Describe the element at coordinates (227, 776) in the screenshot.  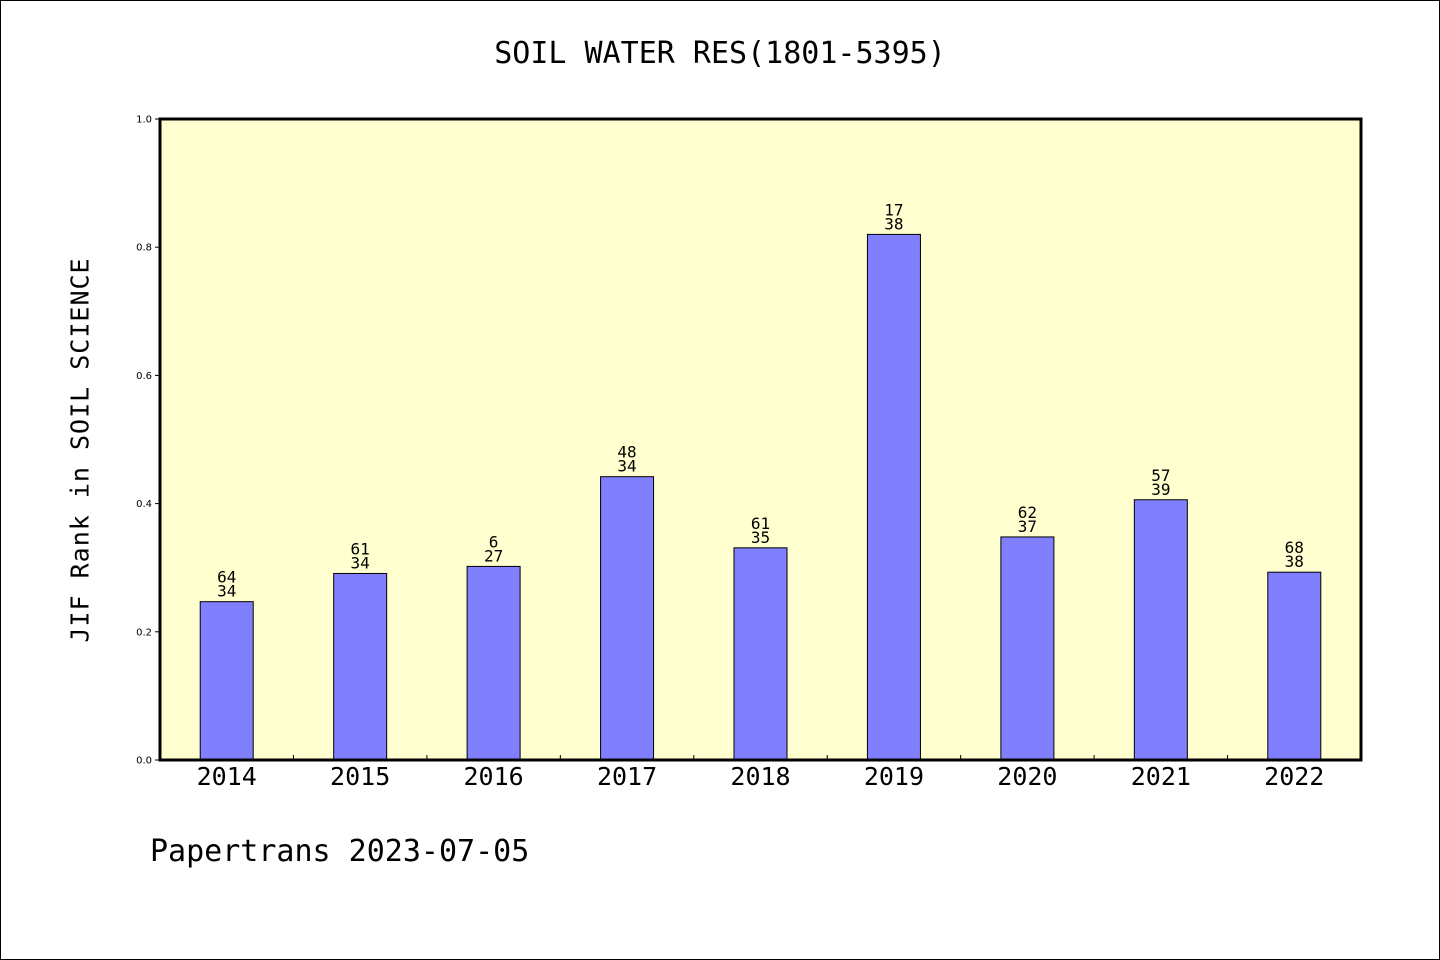
I see `x-tick-label-2014: 2014` at that location.